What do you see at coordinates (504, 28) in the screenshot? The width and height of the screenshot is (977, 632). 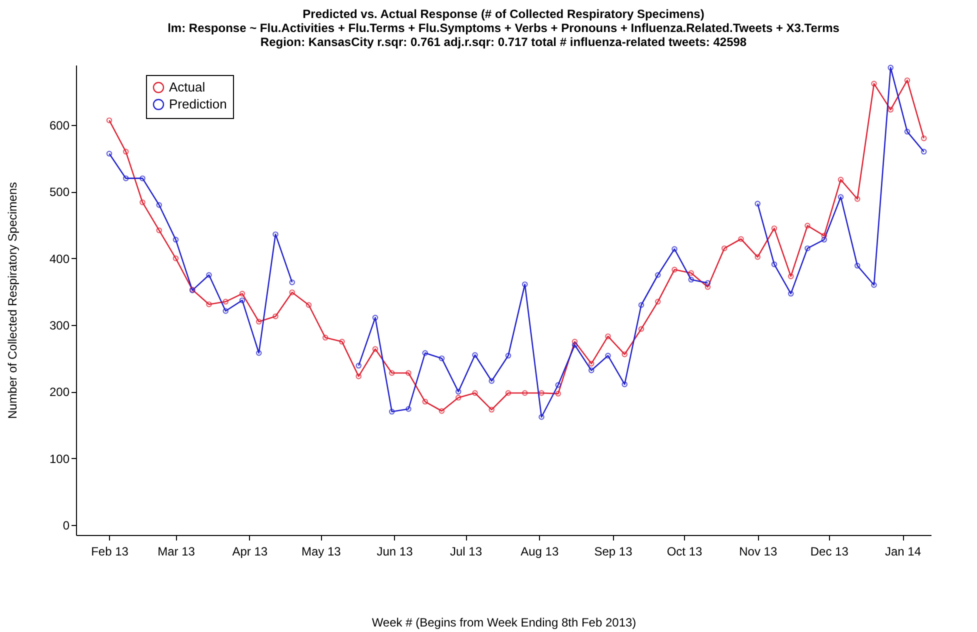 I see `chart-subtitle: lm: Response ~ Flu.Activities + Flu.Terms + Flu.Symptoms + Verbs + Pronouns + Influenza.Related.Tweets + X3.Terms` at bounding box center [504, 28].